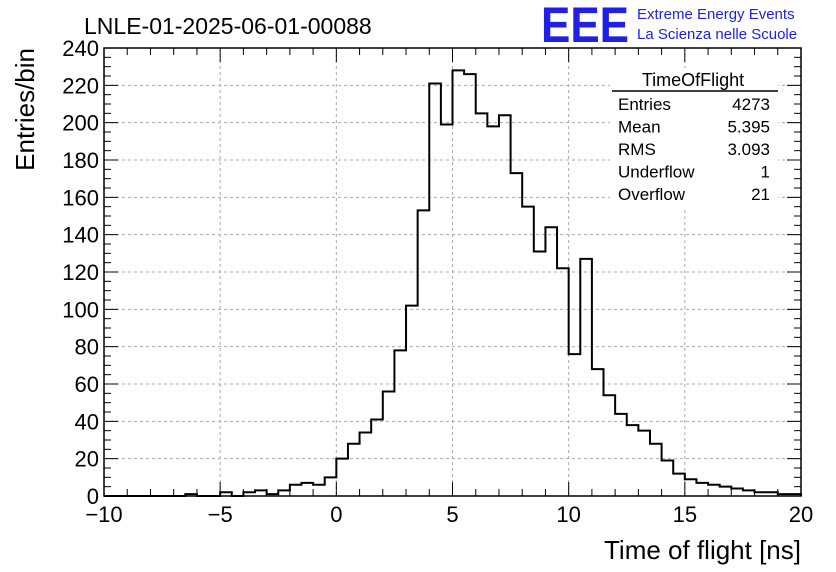 The width and height of the screenshot is (836, 572). Describe the element at coordinates (693, 80) in the screenshot. I see `stats-title: TimeOfFlight` at that location.